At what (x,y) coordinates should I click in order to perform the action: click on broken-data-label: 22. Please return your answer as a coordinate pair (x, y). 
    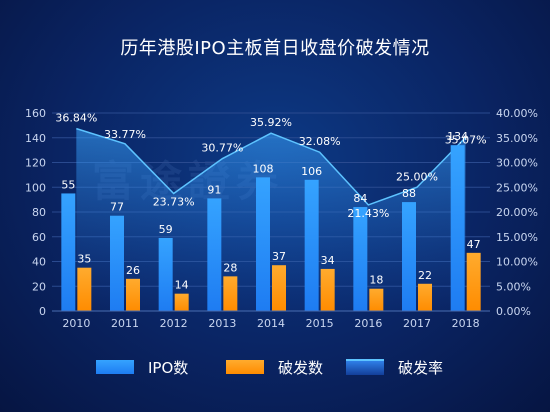
    Looking at the image, I should click on (425, 275).